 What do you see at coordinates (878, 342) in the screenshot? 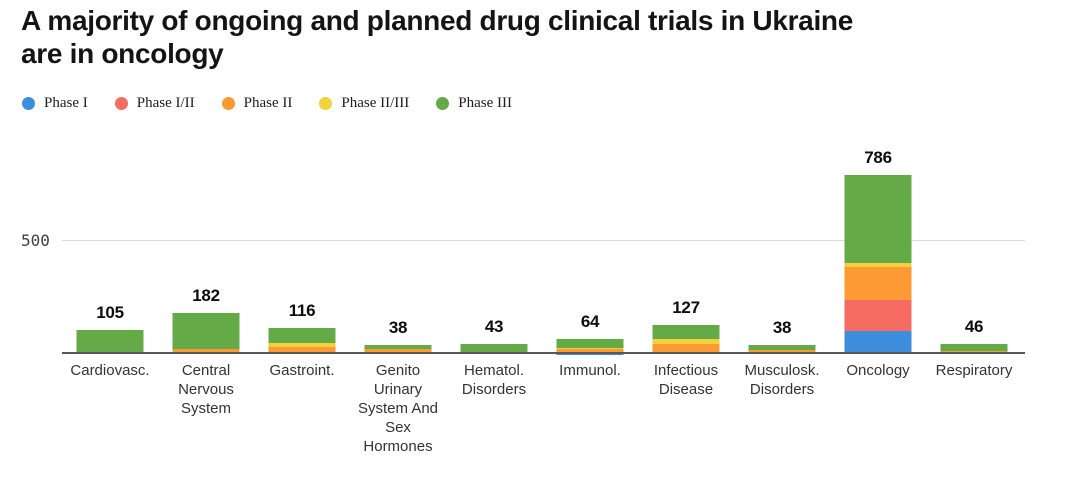
I see `bar-segment-phase-i` at bounding box center [878, 342].